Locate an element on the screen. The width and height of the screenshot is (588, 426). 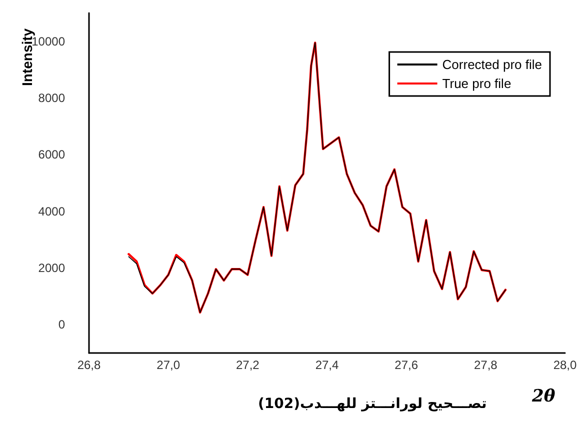
x-tick-label: 27,0 is located at coordinates (168, 365).